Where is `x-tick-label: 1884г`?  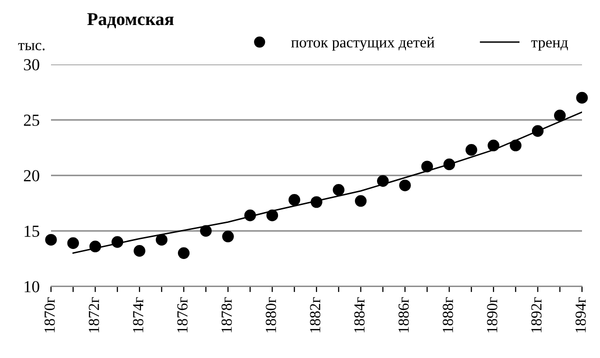 x-tick-label: 1884г is located at coordinates (359, 314).